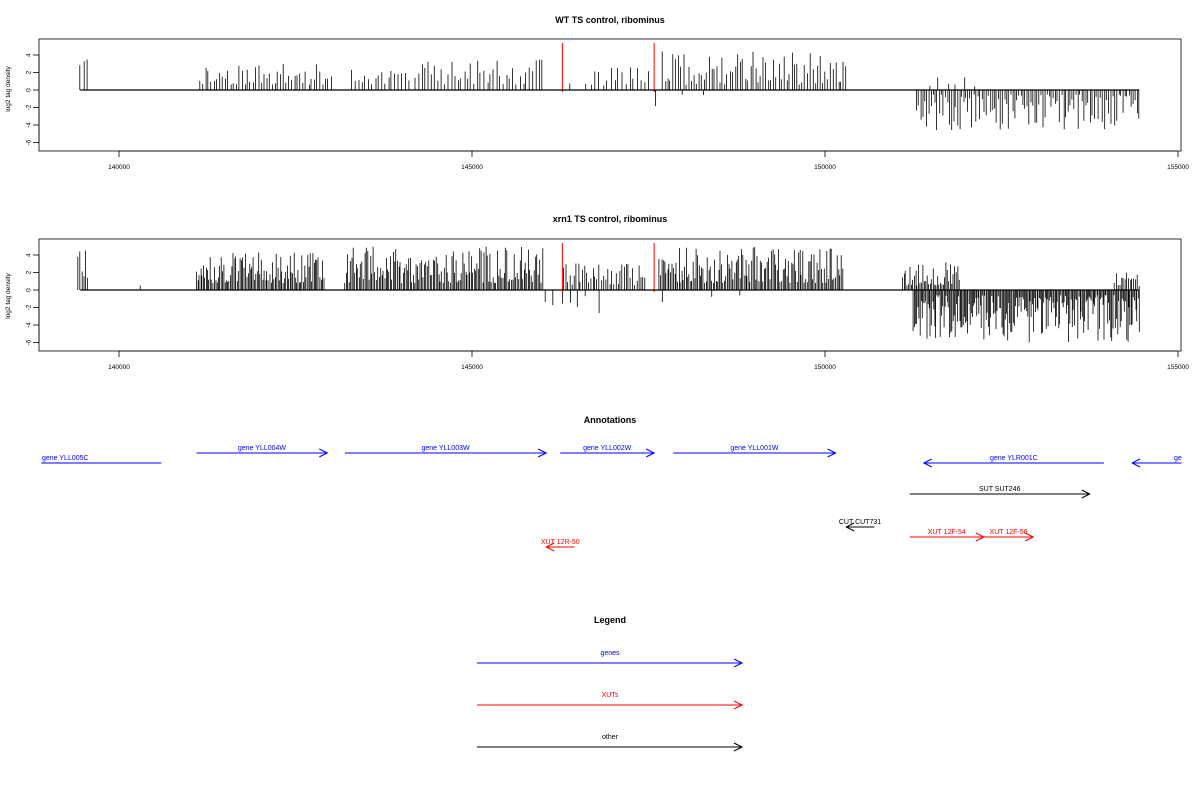 Image resolution: width=1200 pixels, height=805 pixels. What do you see at coordinates (65, 458) in the screenshot?
I see `feature-label: gene YLL005C` at bounding box center [65, 458].